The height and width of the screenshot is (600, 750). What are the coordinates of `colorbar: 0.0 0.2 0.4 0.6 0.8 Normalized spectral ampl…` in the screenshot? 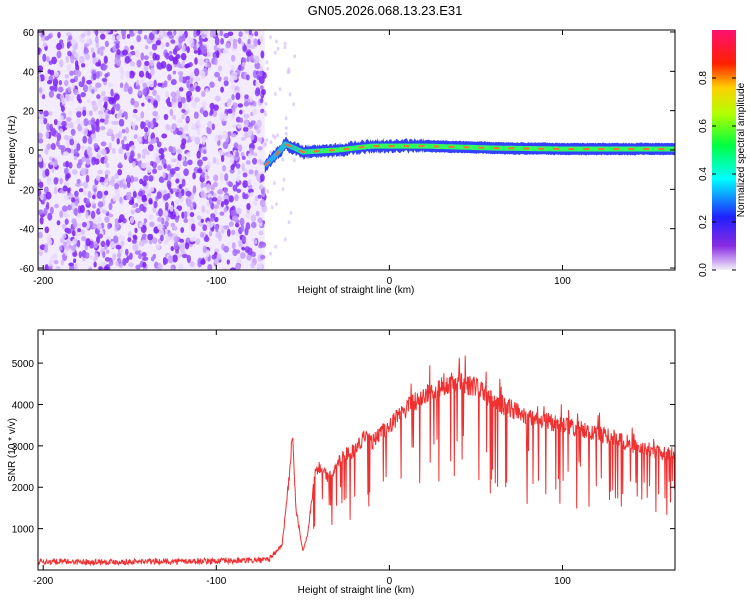 It's located at (722, 153).